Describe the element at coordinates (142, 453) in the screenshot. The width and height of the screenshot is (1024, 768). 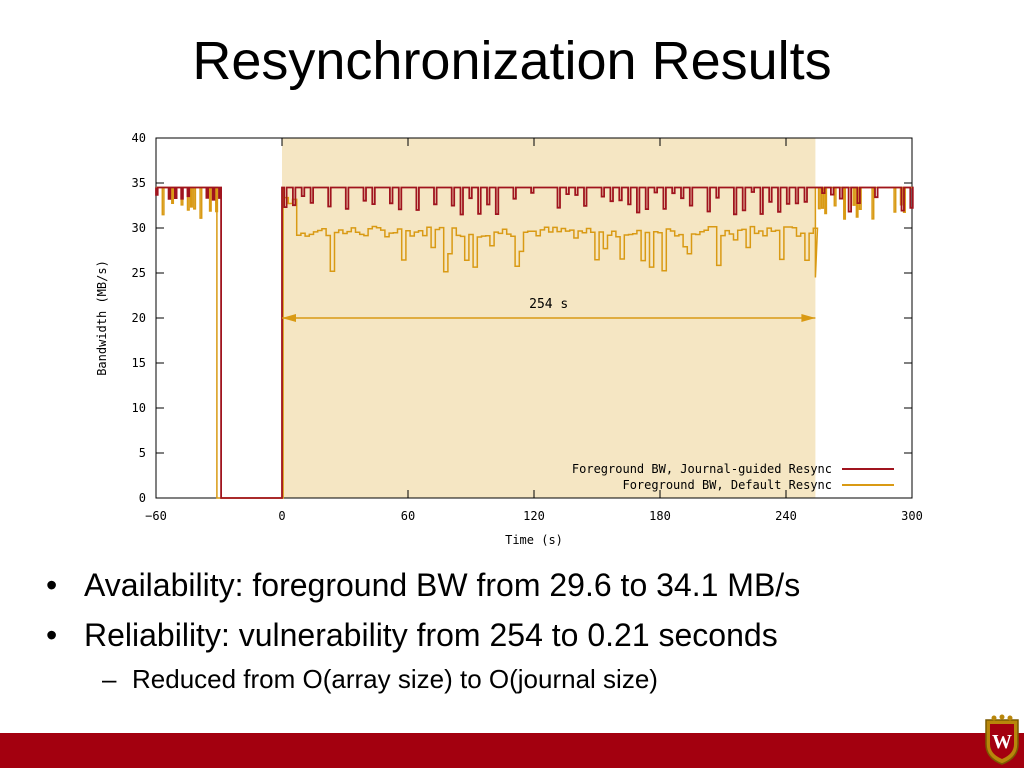
I see `y-tick-label: 5` at that location.